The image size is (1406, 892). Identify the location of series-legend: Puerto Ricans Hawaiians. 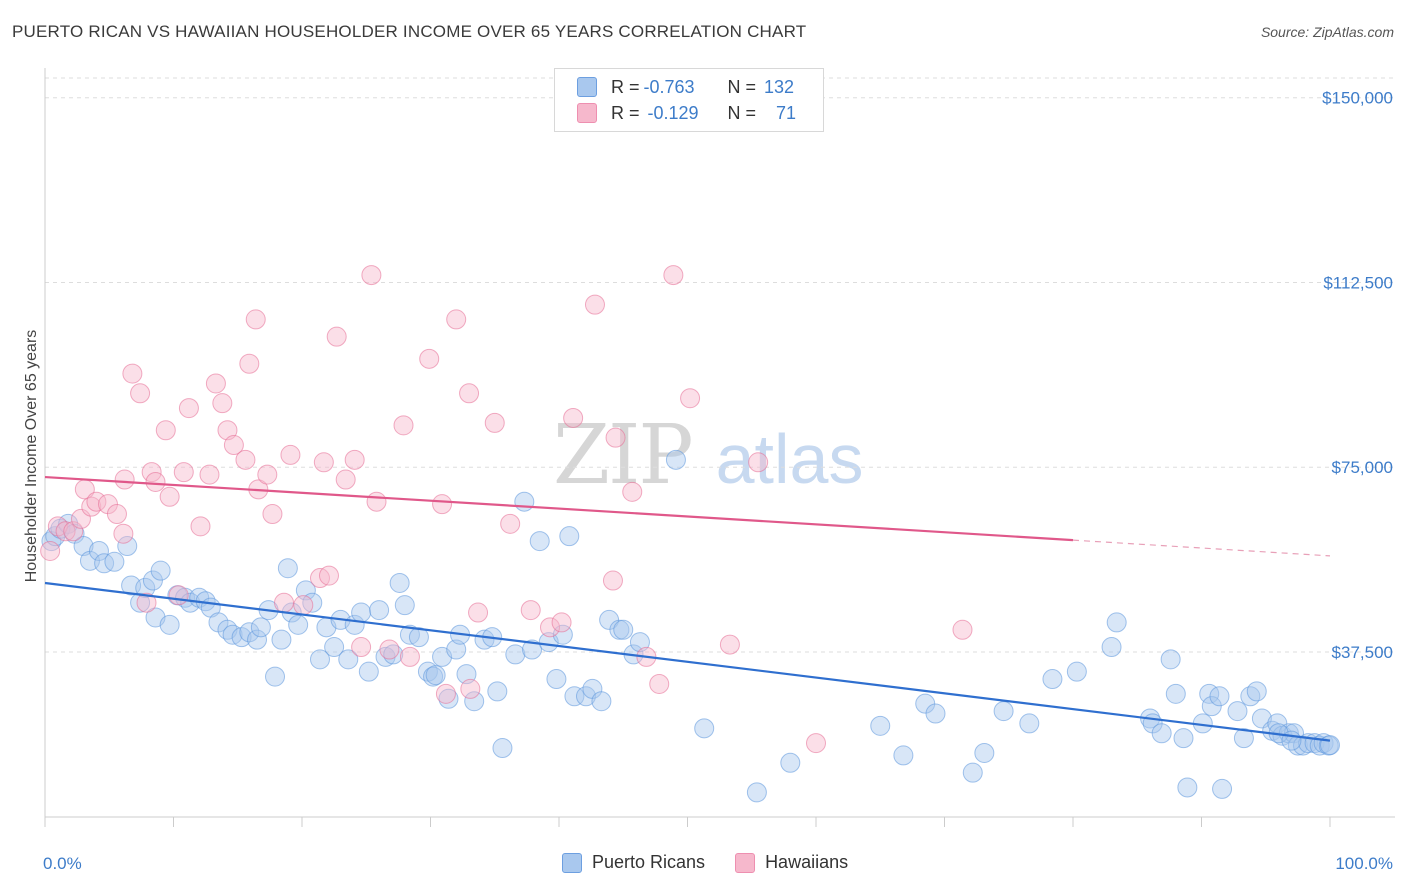
(720, 862).